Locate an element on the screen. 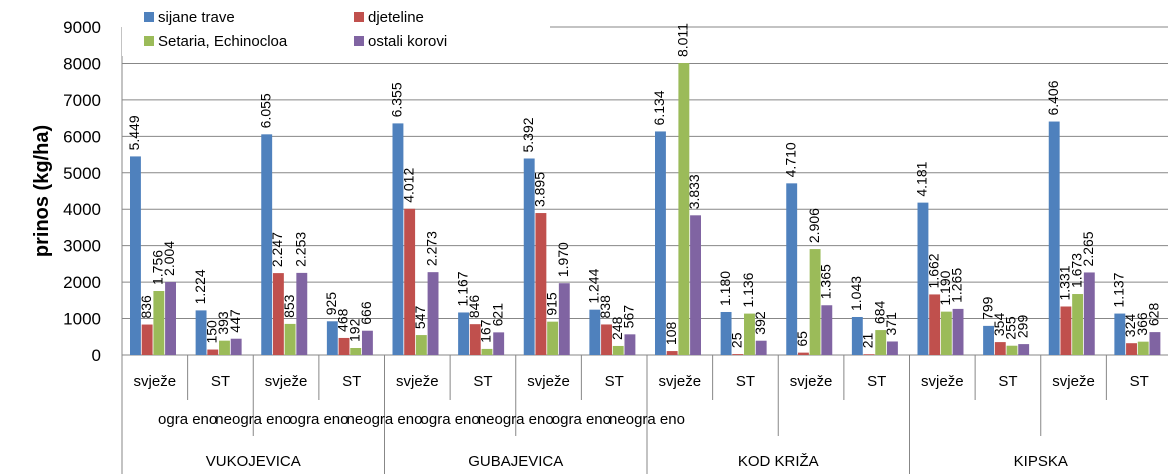 This screenshot has width=1170, height=474. data-label: 925 is located at coordinates (331, 304).